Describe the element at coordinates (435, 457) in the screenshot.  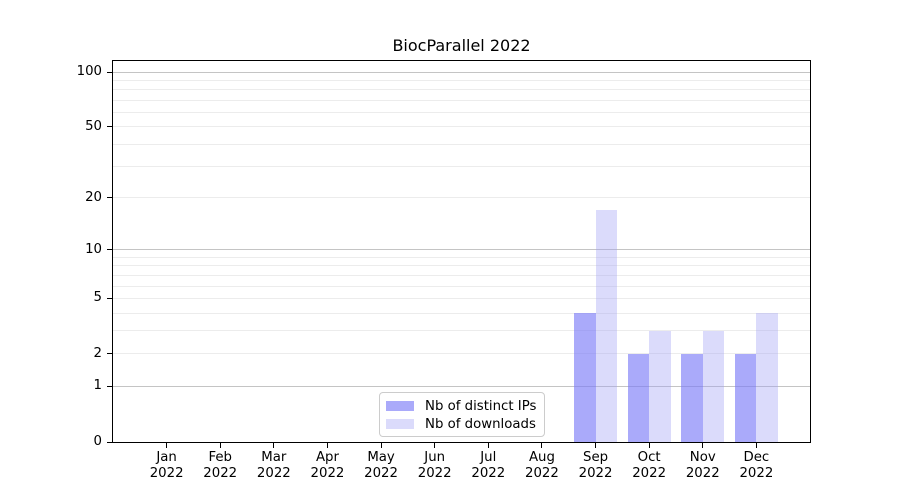
I see `month-label: Jun` at that location.